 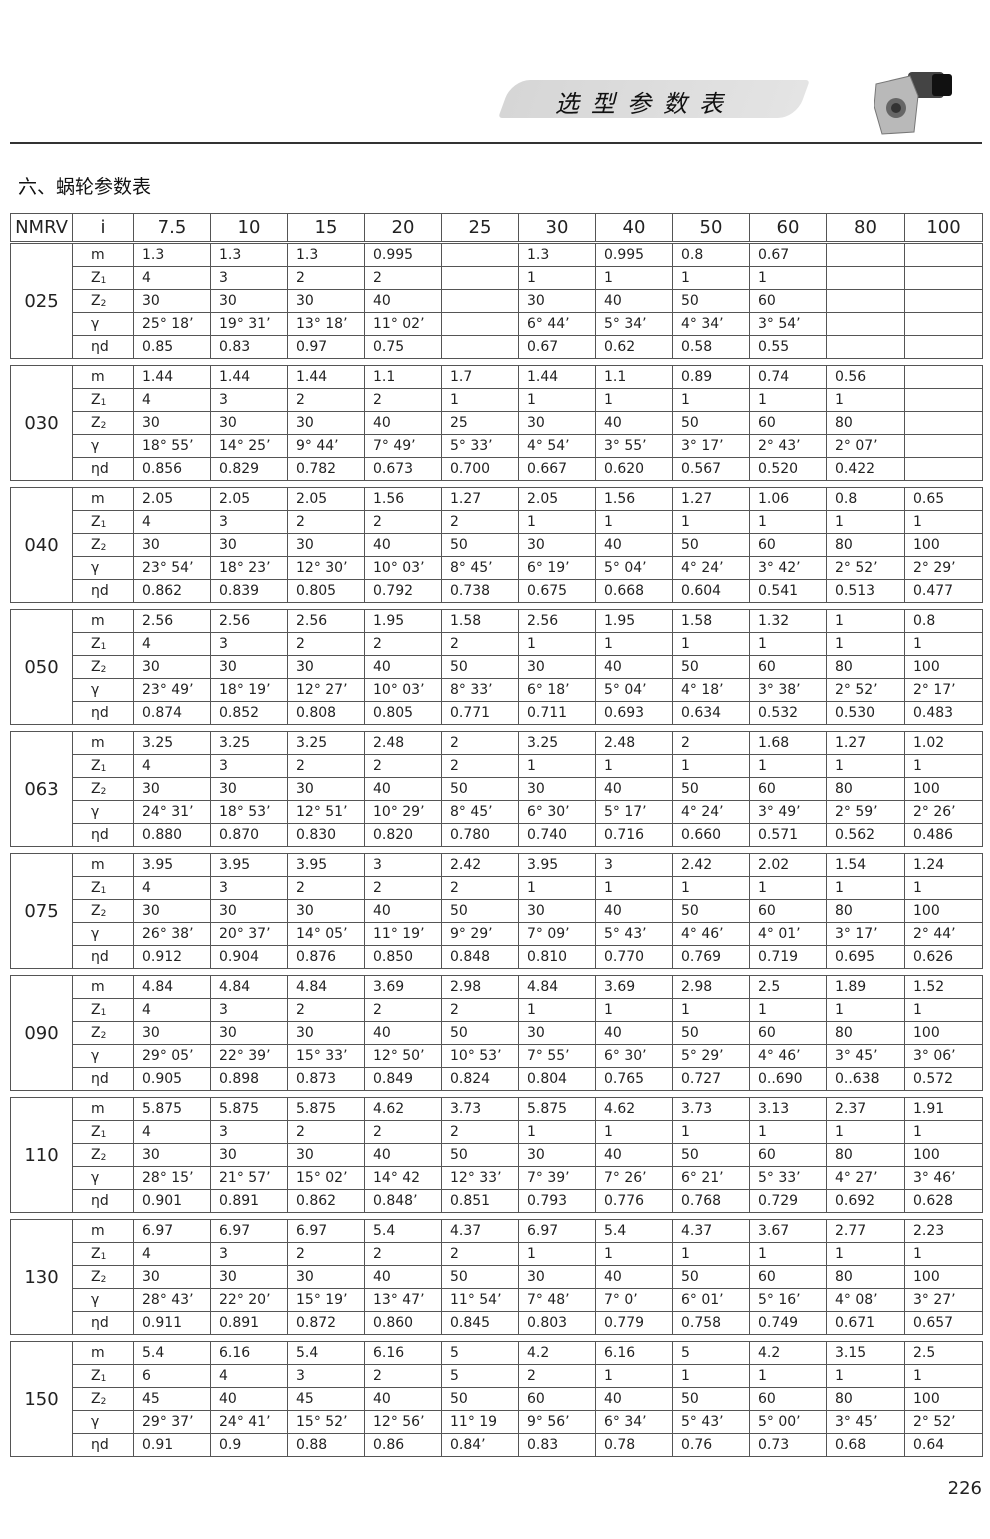 I want to click on value-cell: 3° 55’, so click(x=634, y=446).